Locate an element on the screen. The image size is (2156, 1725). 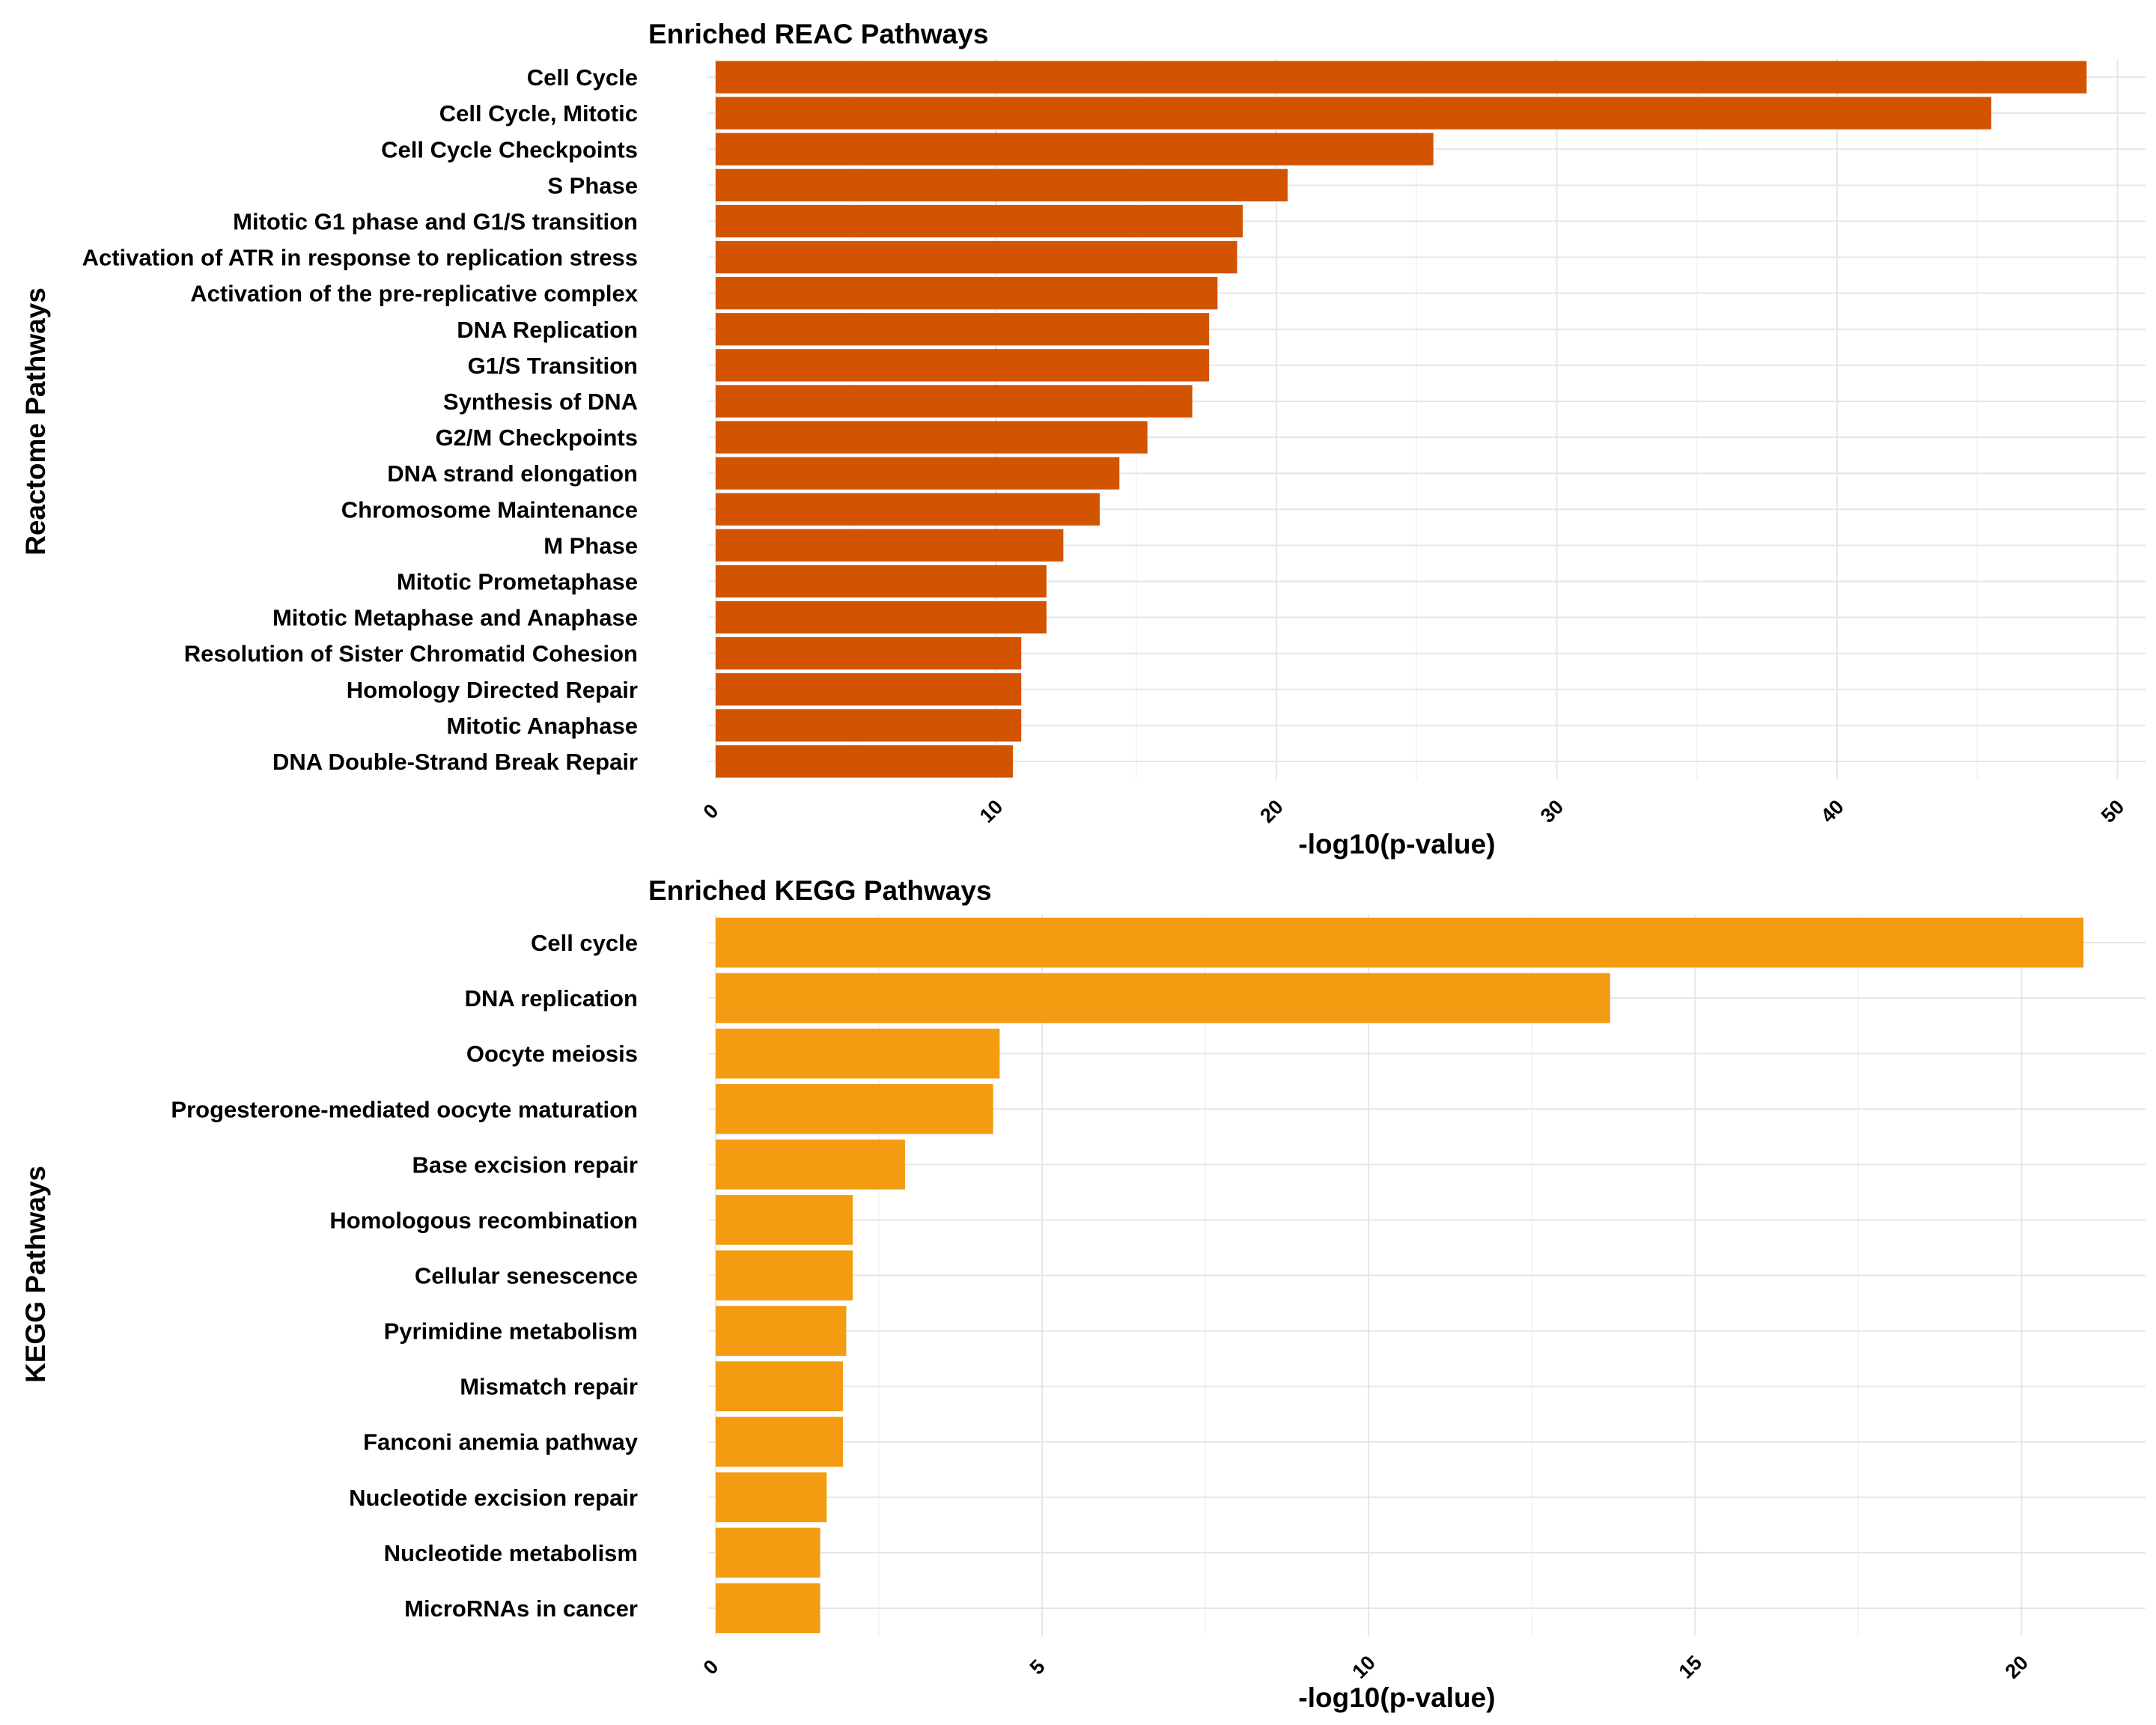
reactome-x-axis-label: -log10(p-value) is located at coordinates (1396, 844).